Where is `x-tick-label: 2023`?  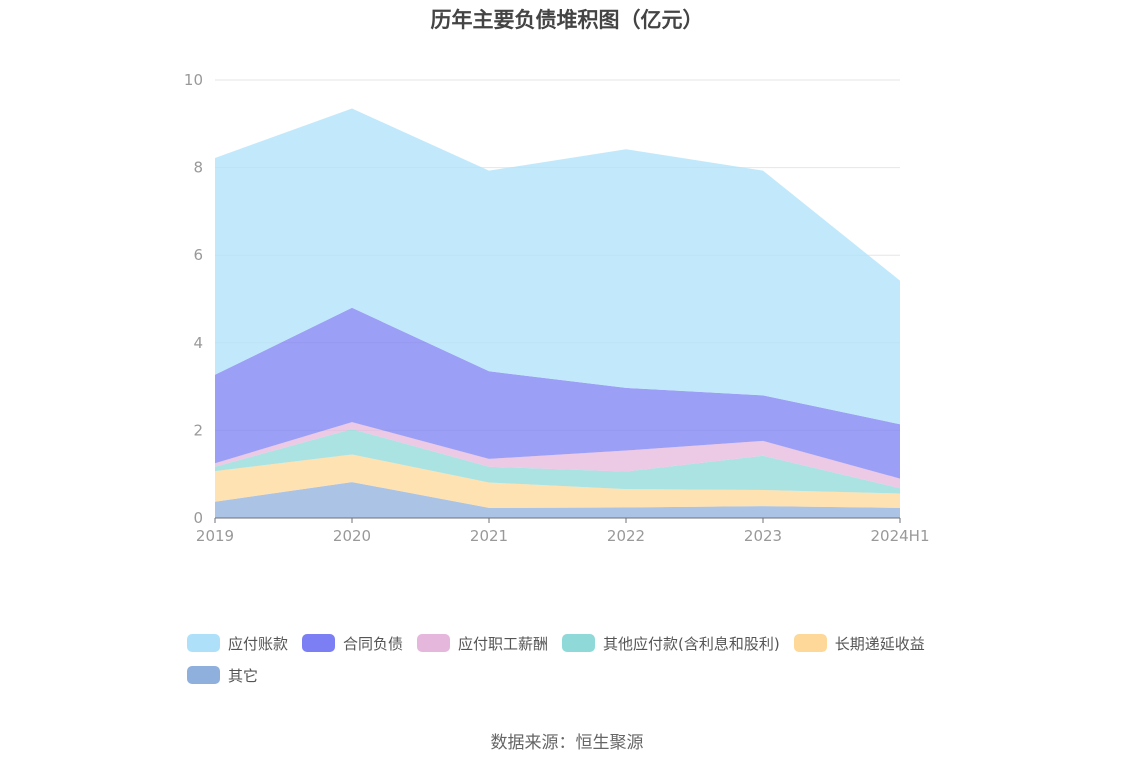 x-tick-label: 2023 is located at coordinates (763, 536).